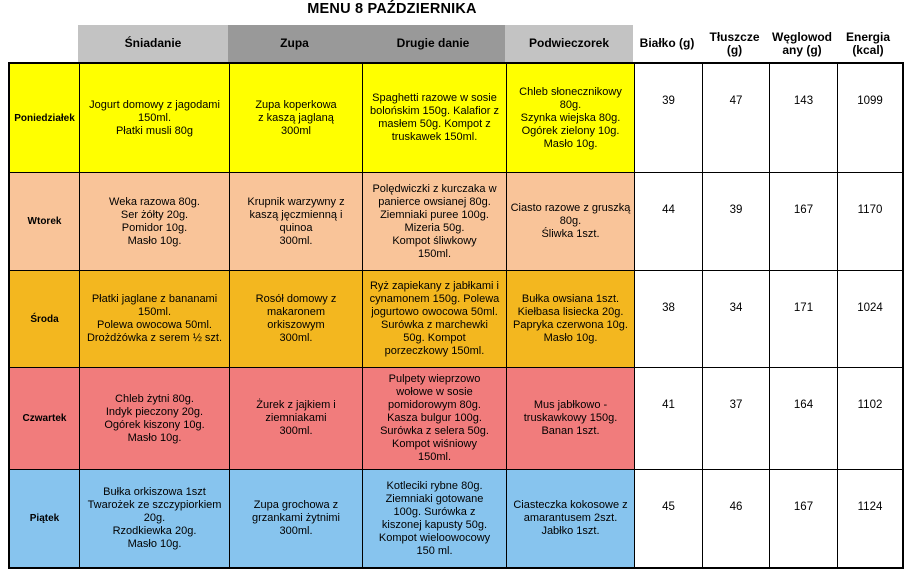 The image size is (907, 571). What do you see at coordinates (870, 222) in the screenshot?
I see `cell-tuesday-energy: 1170` at bounding box center [870, 222].